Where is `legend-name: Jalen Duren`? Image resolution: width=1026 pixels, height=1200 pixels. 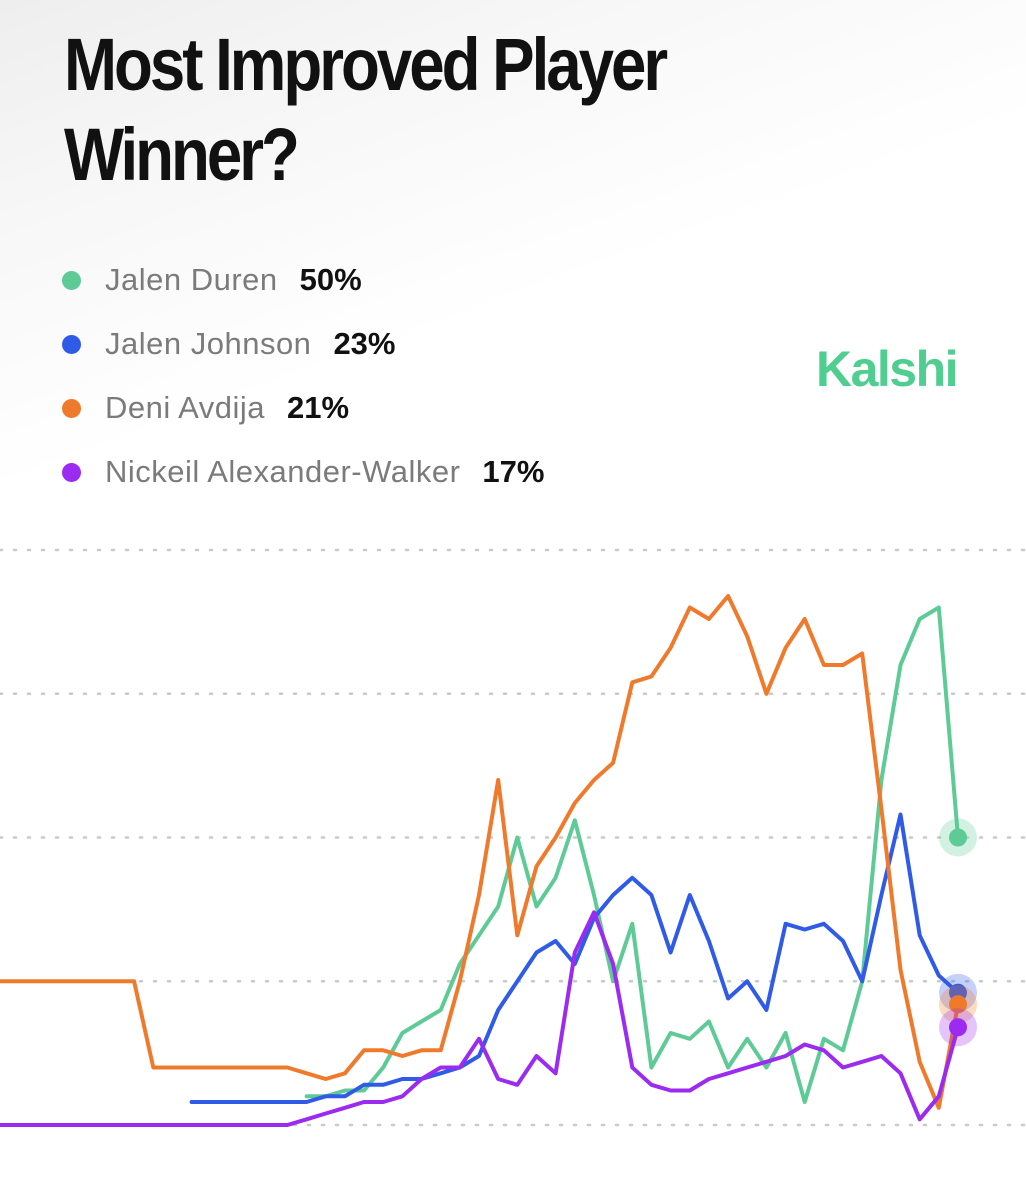 legend-name: Jalen Duren is located at coordinates (191, 279).